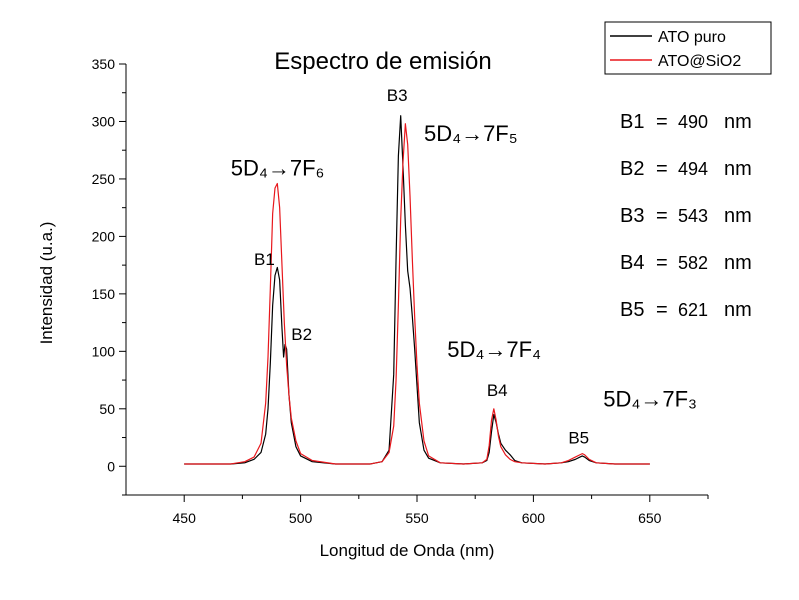 Image resolution: width=799 pixels, height=600 pixels. Describe the element at coordinates (407, 550) in the screenshot. I see `x-axis-label: Longitud de Onda (nm)` at that location.